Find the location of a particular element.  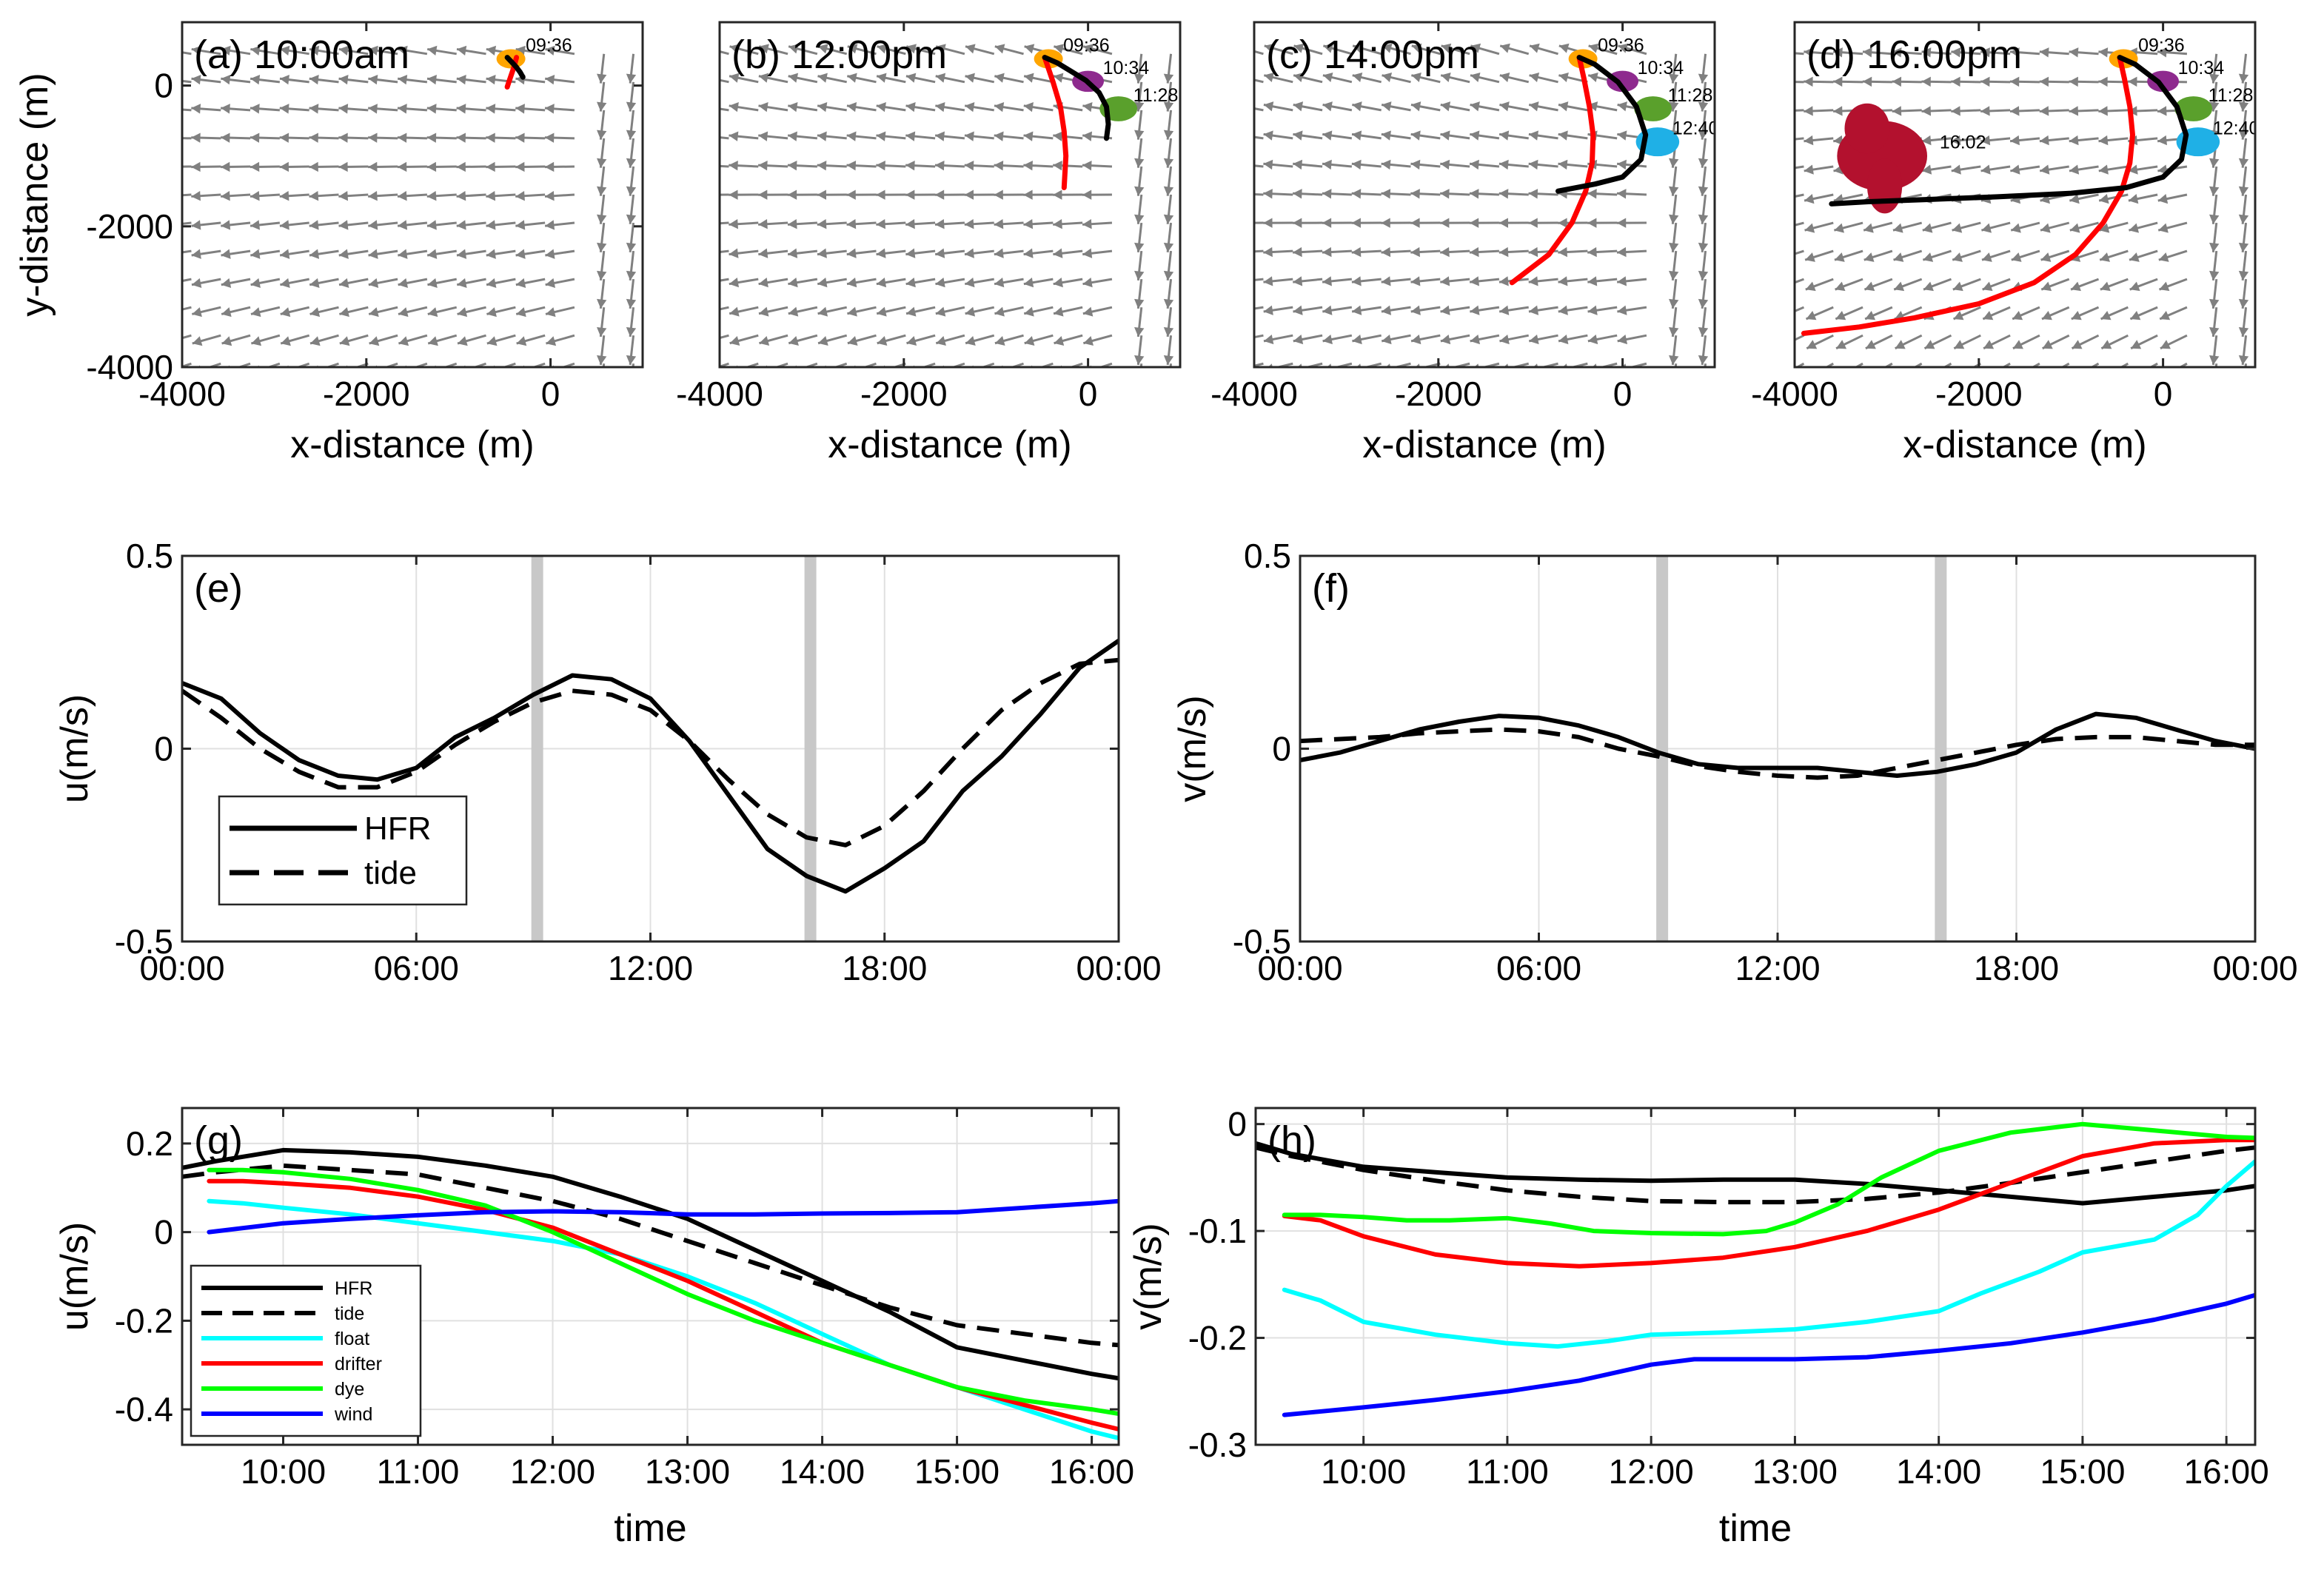

x-tick-label: 18:00 is located at coordinates (2016, 968).